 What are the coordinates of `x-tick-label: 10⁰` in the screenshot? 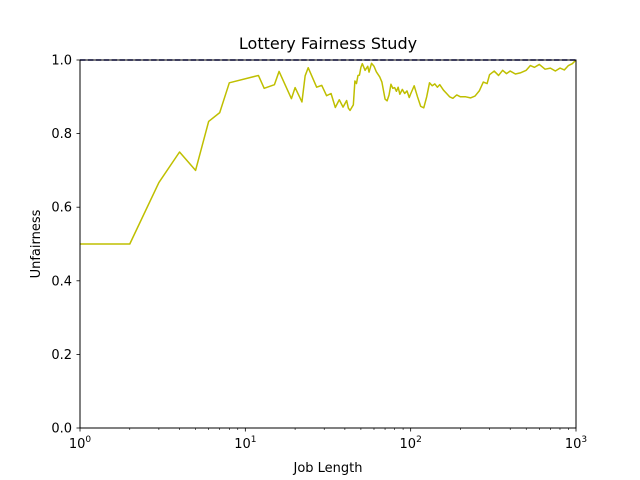 It's located at (80, 443).